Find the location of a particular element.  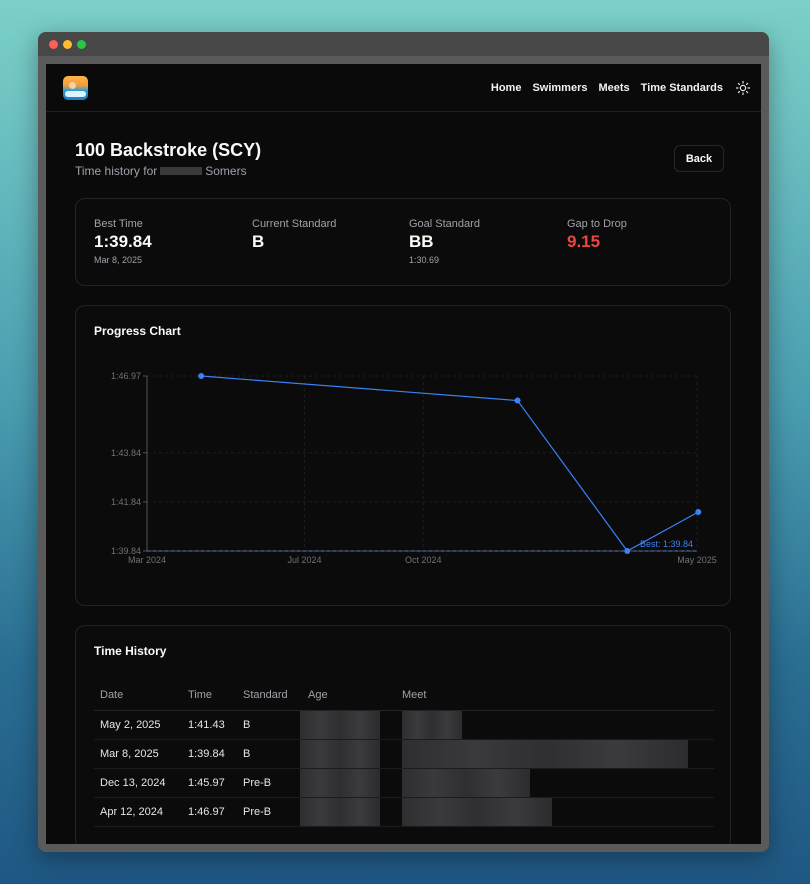

time-history-title: Time History is located at coordinates (130, 651).